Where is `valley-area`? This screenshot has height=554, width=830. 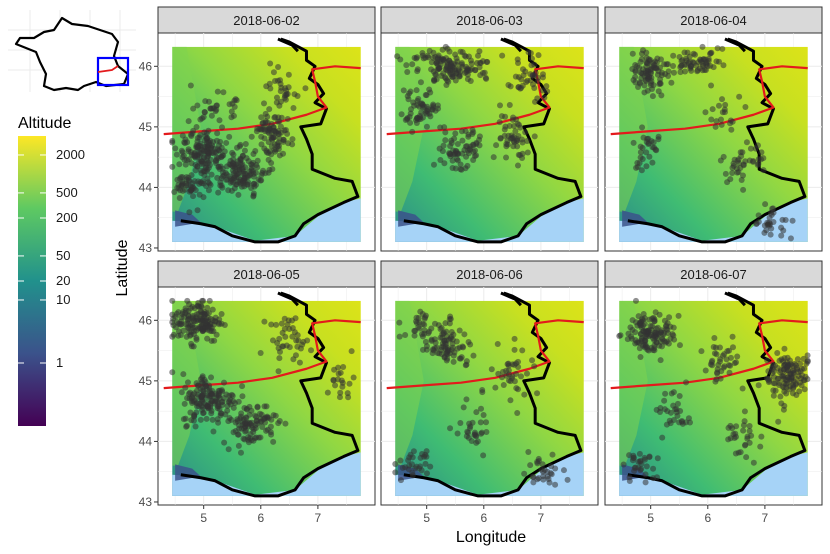 valley-area is located at coordinates (186, 129).